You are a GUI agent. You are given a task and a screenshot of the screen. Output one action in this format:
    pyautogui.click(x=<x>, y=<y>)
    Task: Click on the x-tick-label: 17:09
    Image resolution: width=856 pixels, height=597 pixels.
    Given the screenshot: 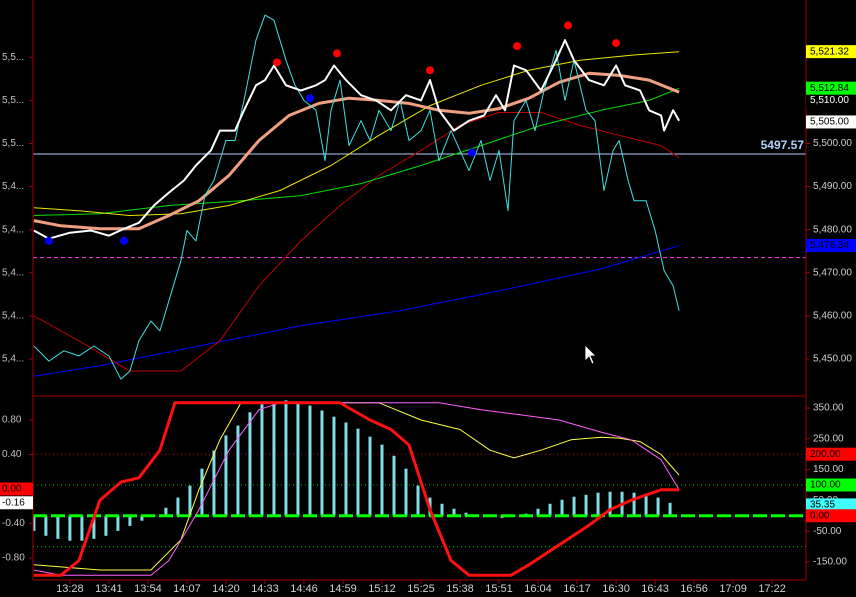 What is the action you would take?
    pyautogui.click(x=733, y=589)
    